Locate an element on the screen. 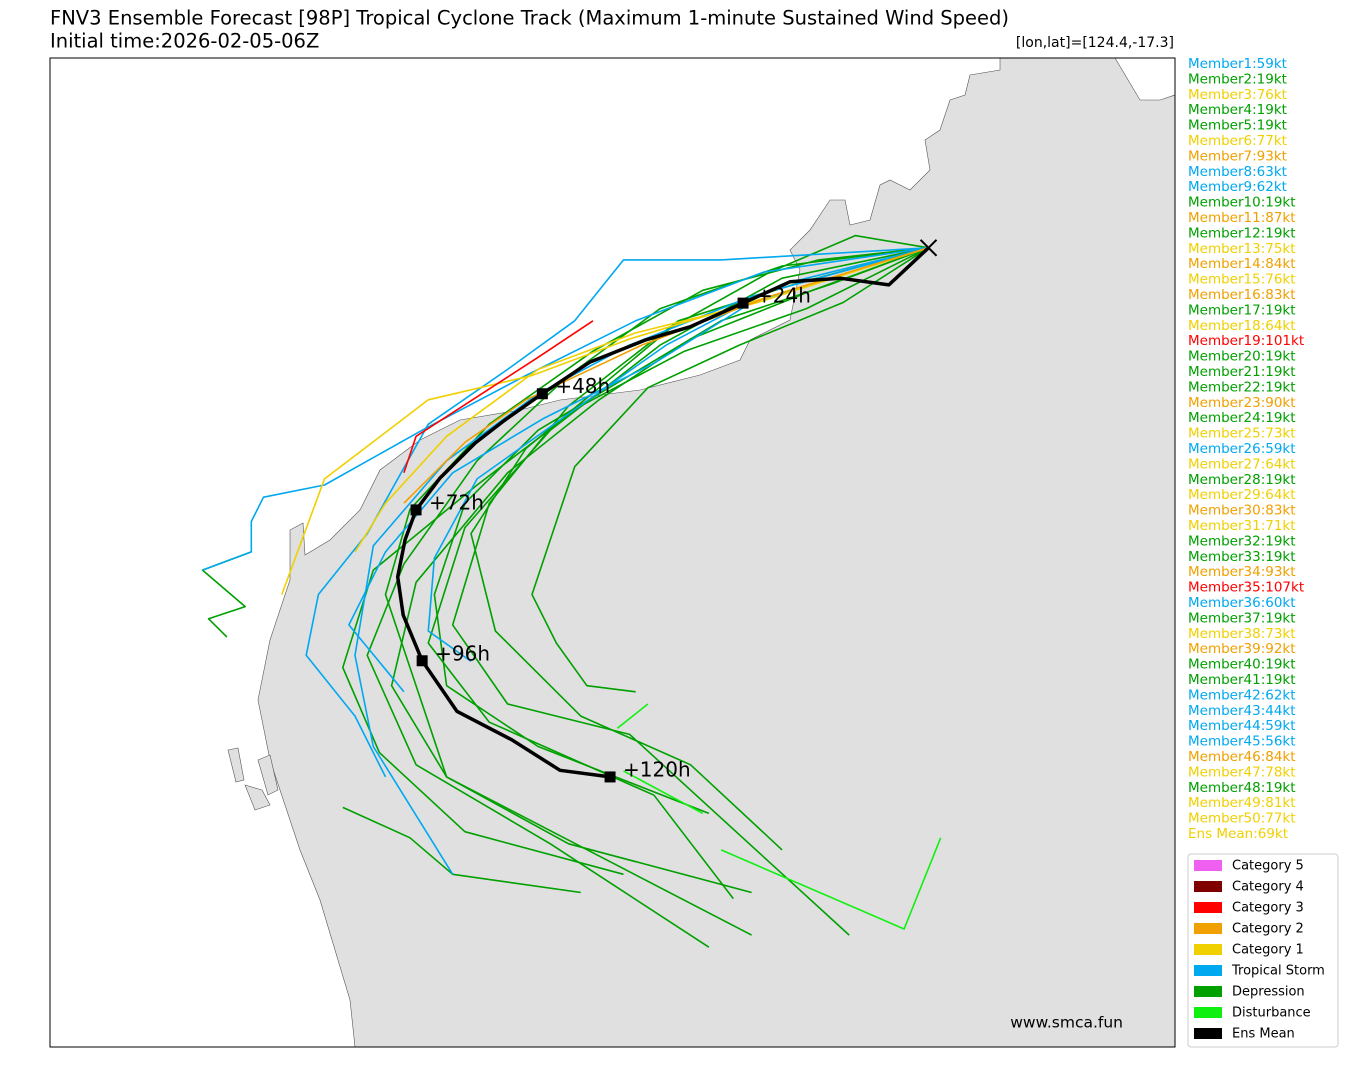 This screenshot has height=1082, width=1347. member-label: Member15:76kt is located at coordinates (1242, 280).